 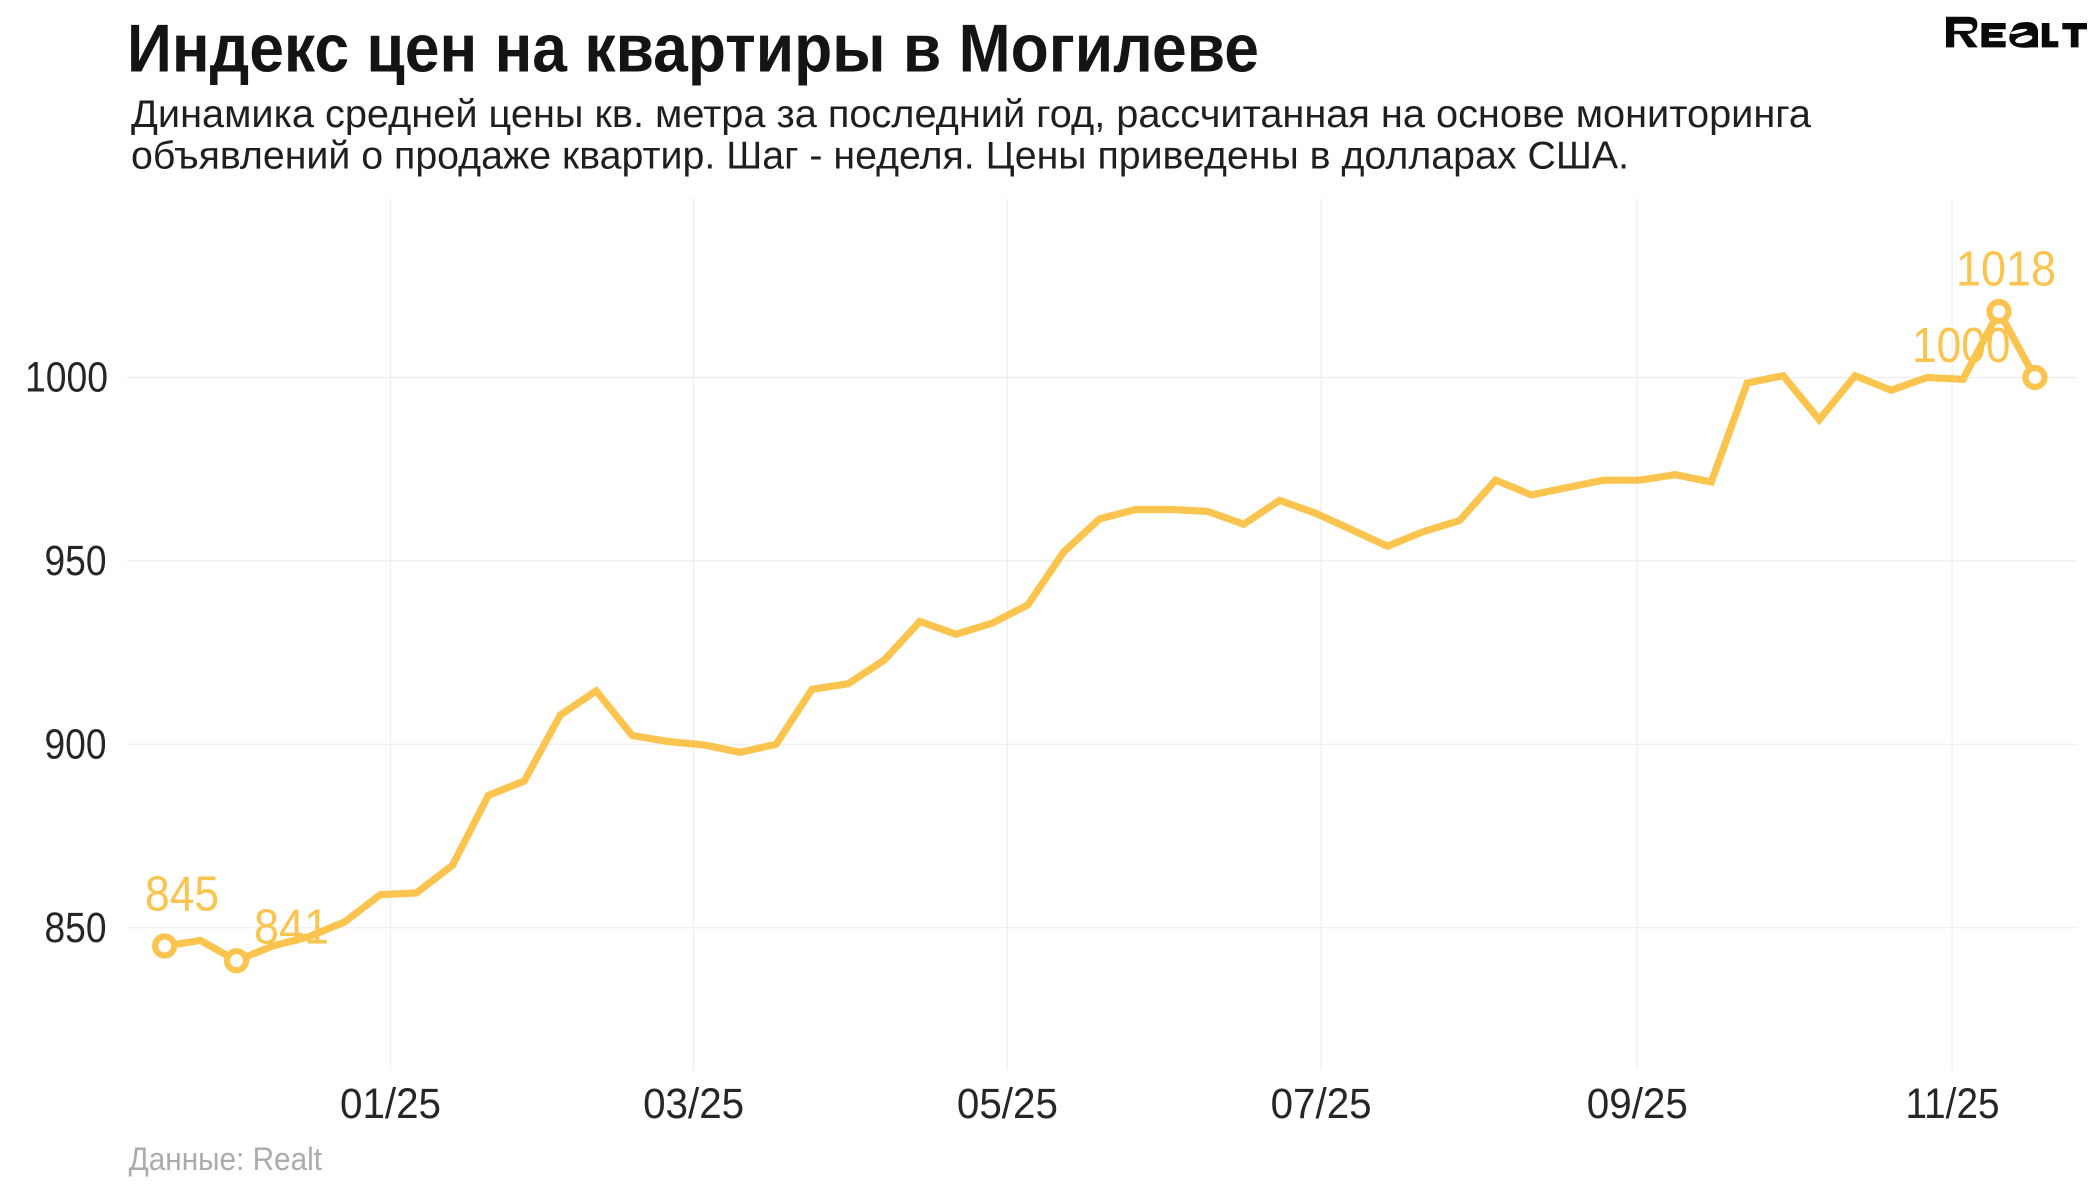 What do you see at coordinates (693, 49) in the screenshot?
I see `svg-text:Индекс цен на квартиры в Могил: Индекс цен на квартиры в Могилеве` at bounding box center [693, 49].